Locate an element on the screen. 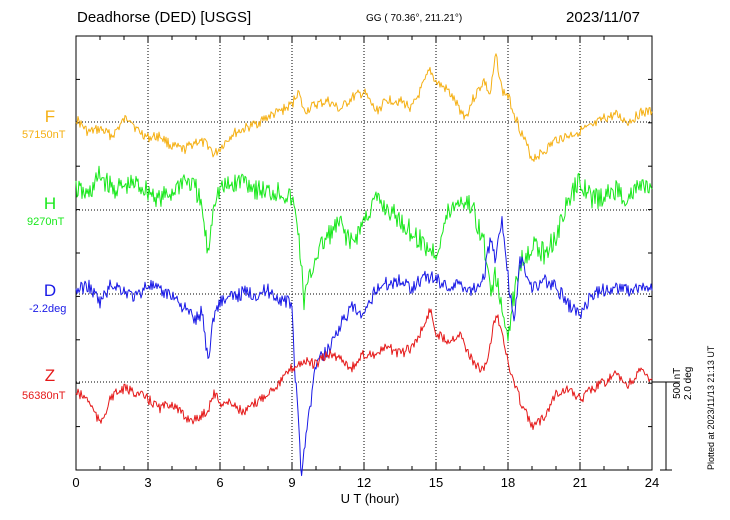 Image resolution: width=730 pixels, height=520 pixels. series-label-f: F is located at coordinates (50, 116).